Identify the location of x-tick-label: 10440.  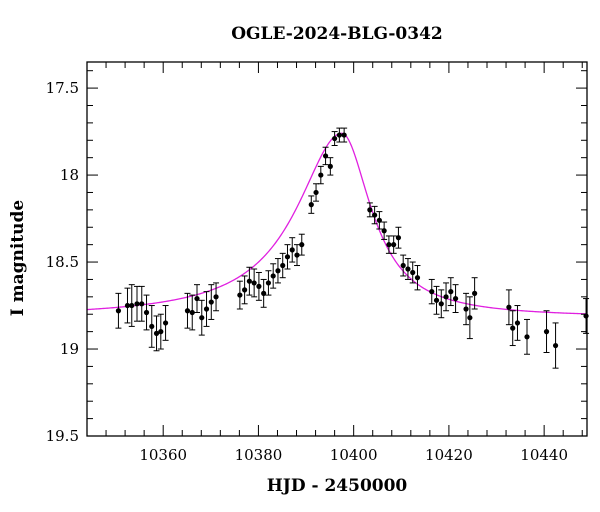
(544, 455).